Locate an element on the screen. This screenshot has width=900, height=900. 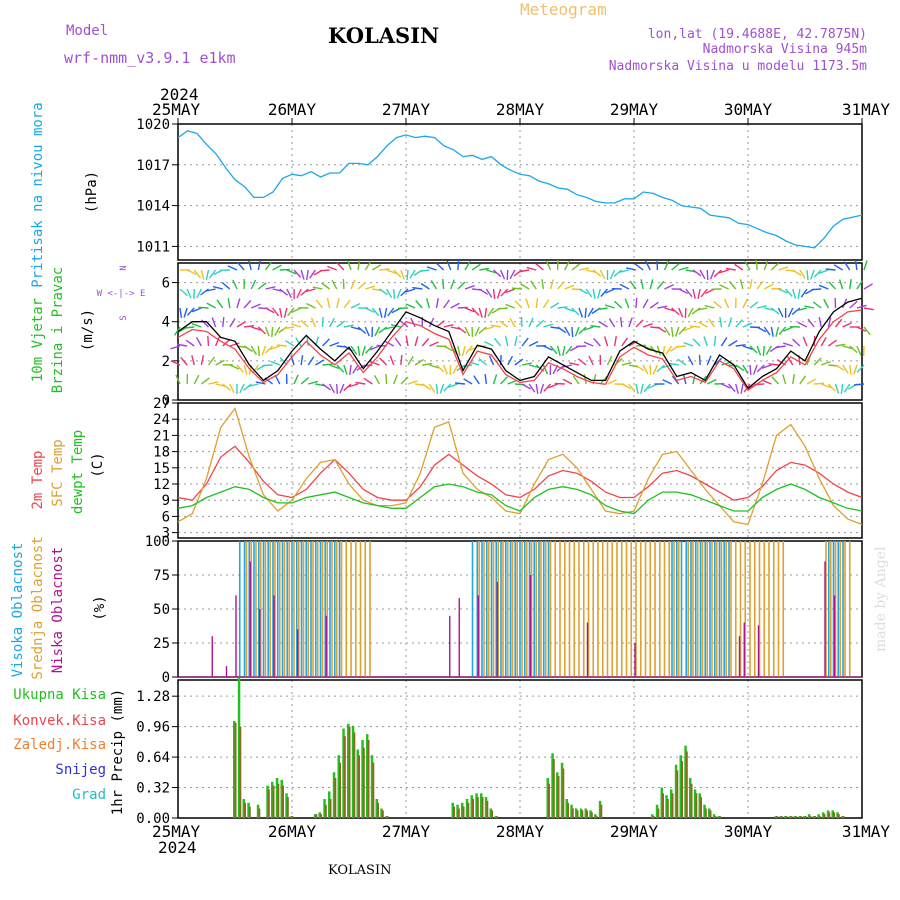
temperature-ytick-label: 18 is located at coordinates (161, 453).